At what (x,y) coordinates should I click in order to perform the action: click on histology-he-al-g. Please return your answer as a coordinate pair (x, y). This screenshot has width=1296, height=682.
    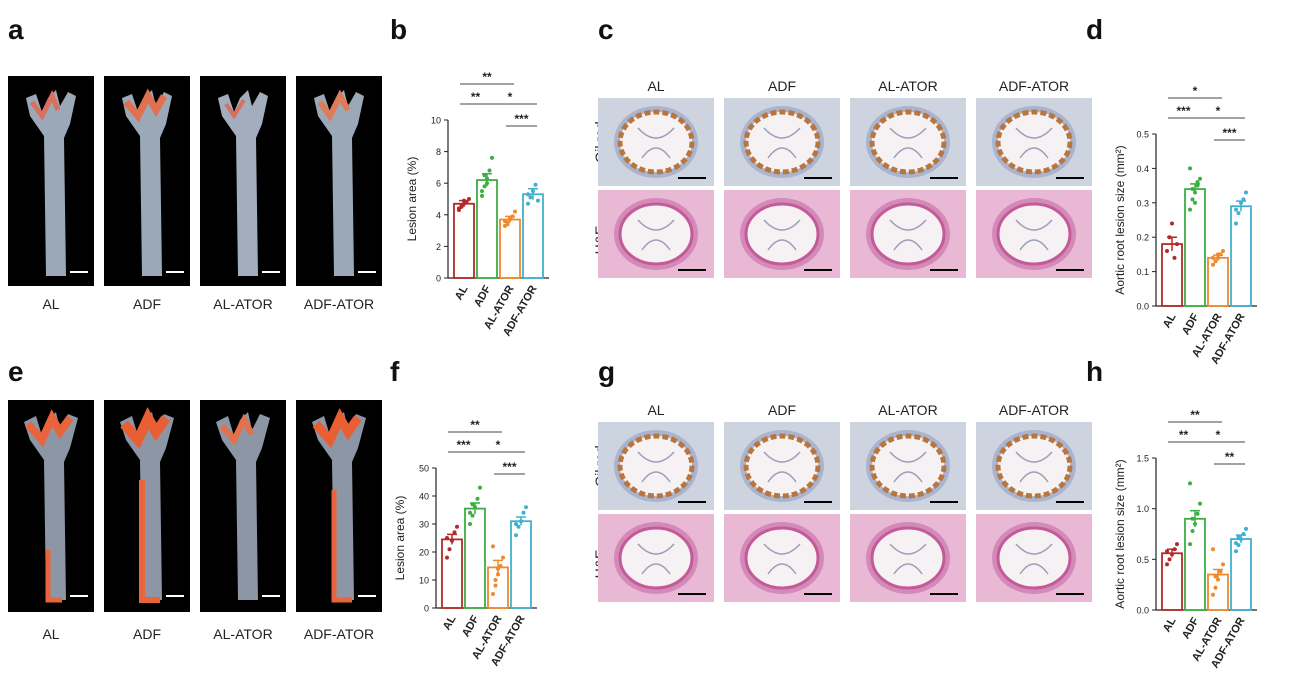
    Looking at the image, I should click on (656, 558).